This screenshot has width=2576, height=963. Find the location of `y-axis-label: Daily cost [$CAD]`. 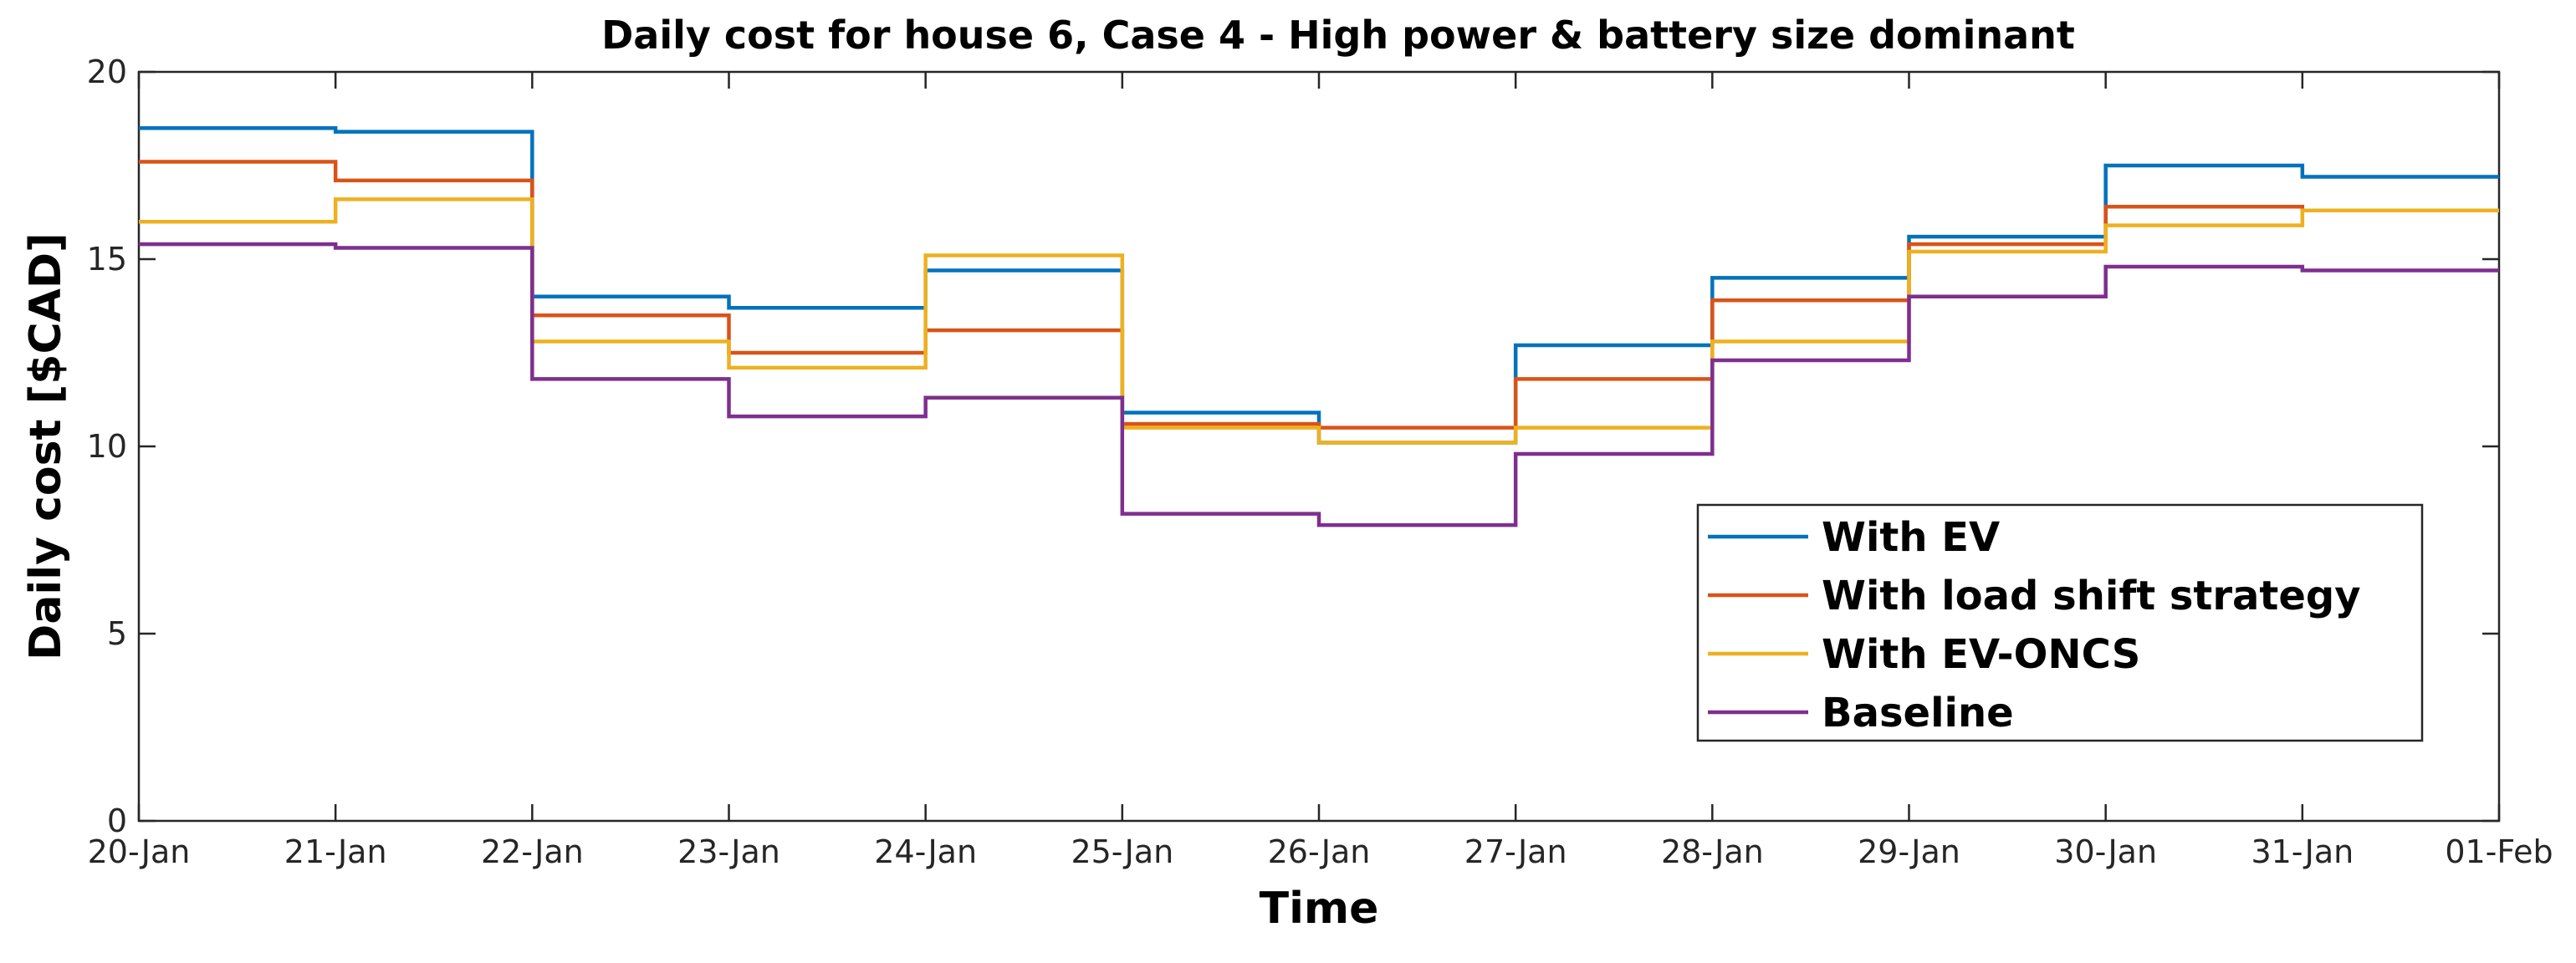

y-axis-label: Daily cost [$CAD] is located at coordinates (46, 446).